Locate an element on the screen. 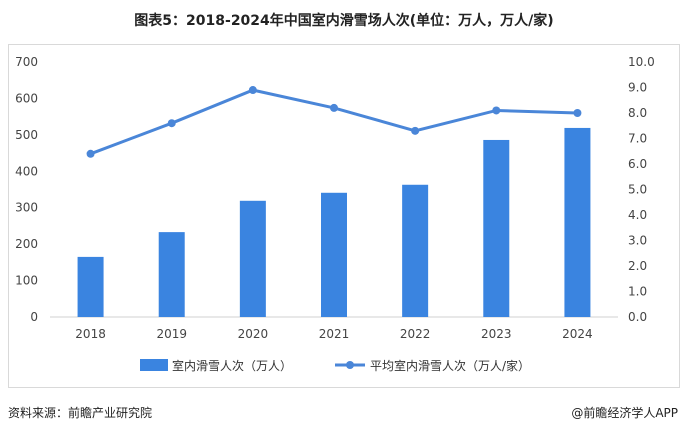  legend-bar-swatch is located at coordinates (154, 365).